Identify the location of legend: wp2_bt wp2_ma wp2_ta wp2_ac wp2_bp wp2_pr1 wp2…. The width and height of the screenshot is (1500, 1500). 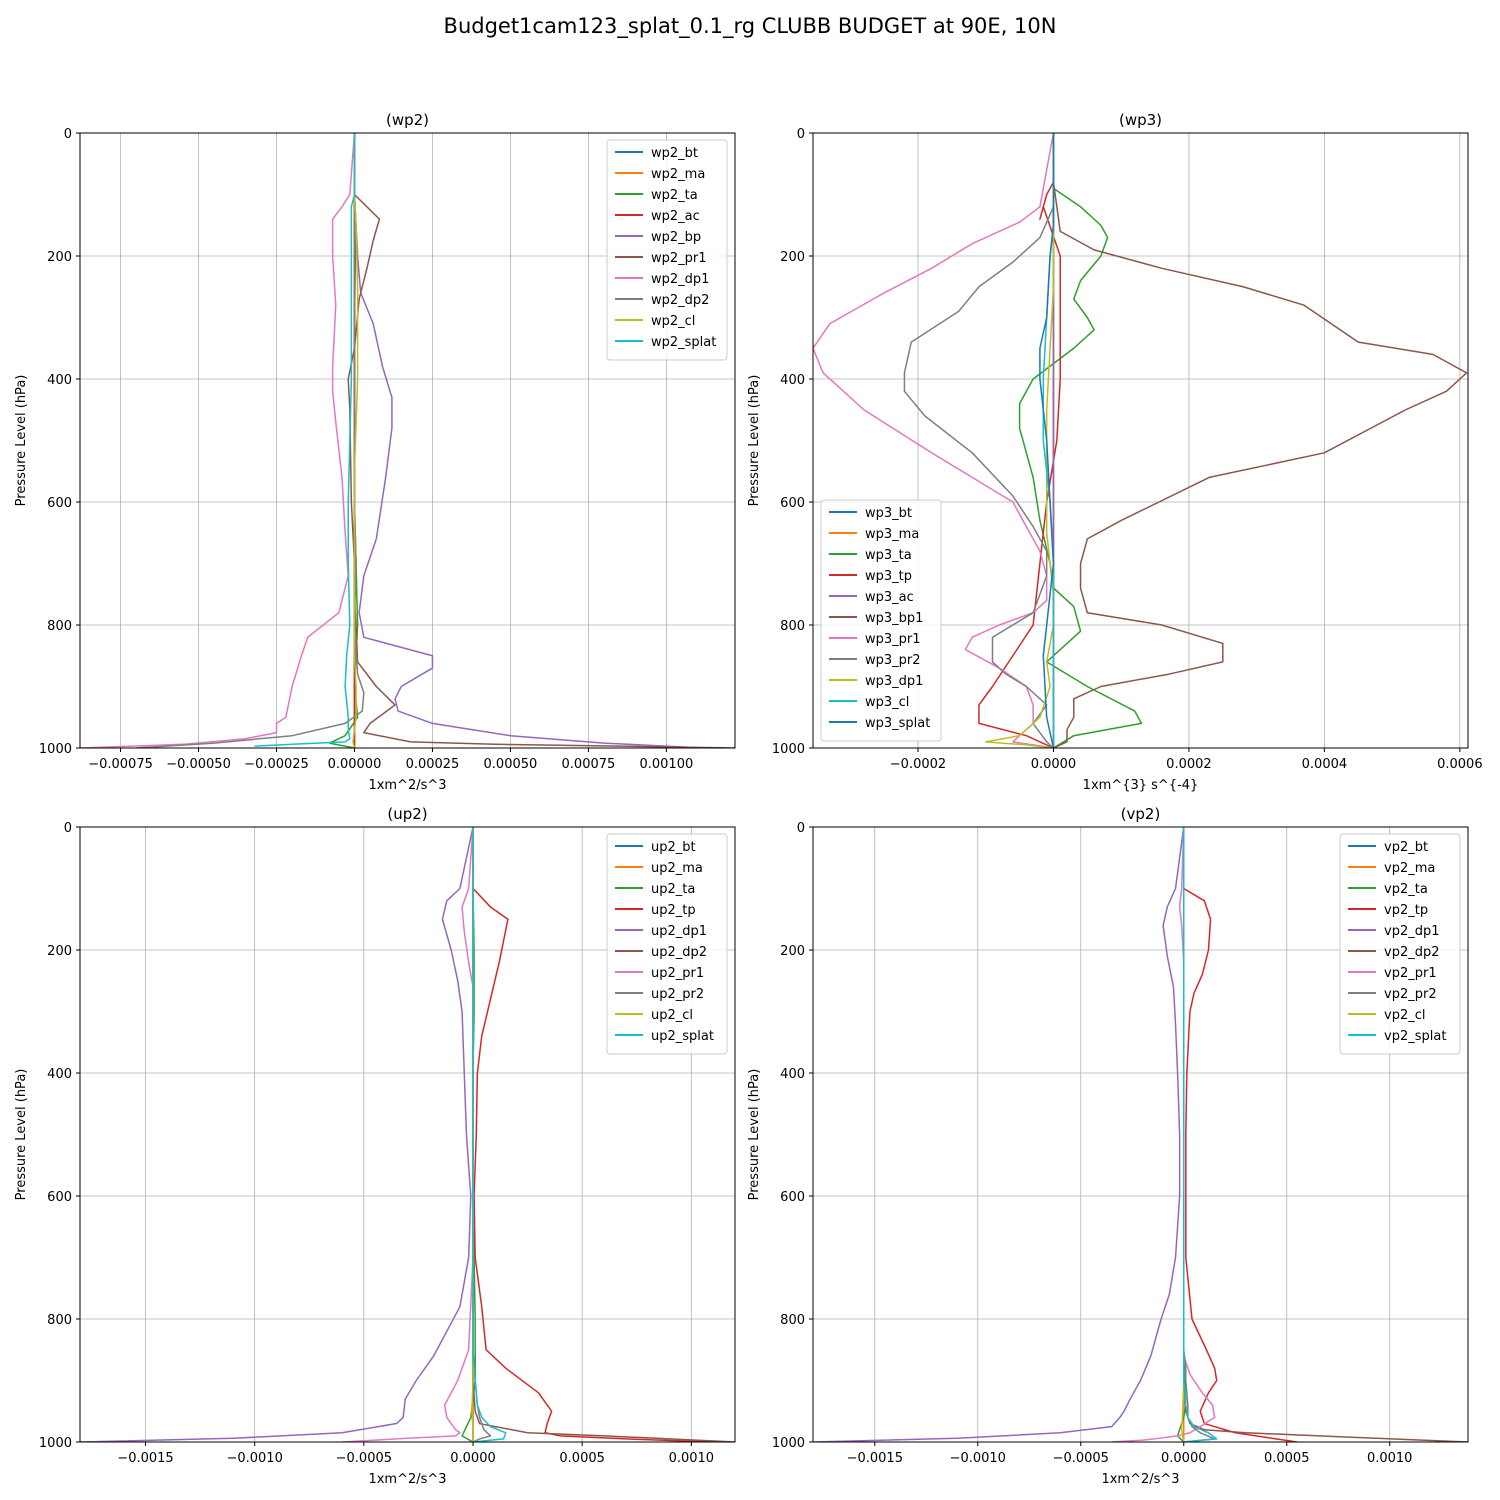
(667, 250).